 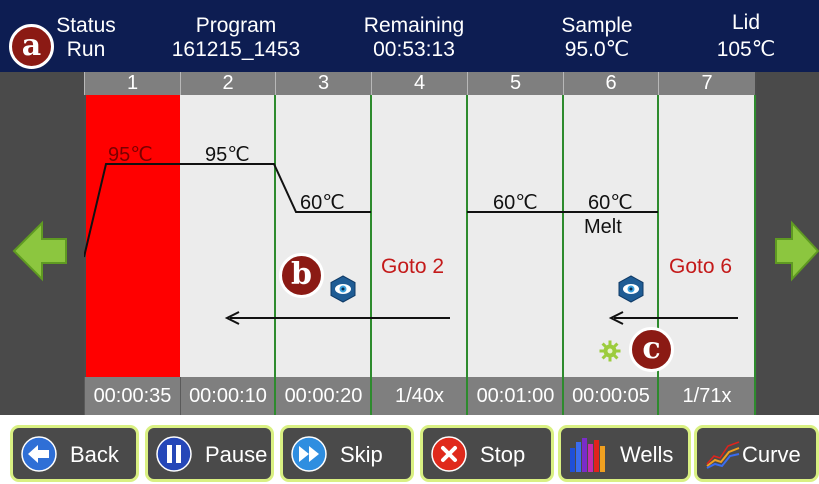 What do you see at coordinates (515, 236) in the screenshot?
I see `step-5-column` at bounding box center [515, 236].